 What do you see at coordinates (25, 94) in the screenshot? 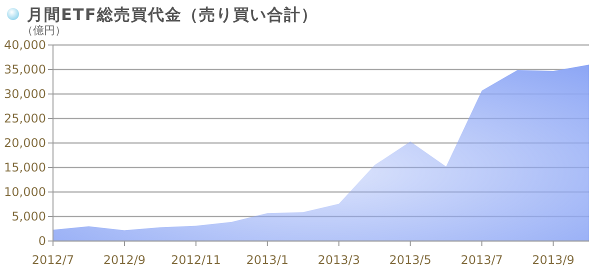
I see `y-tick-label: 30,000` at bounding box center [25, 94].